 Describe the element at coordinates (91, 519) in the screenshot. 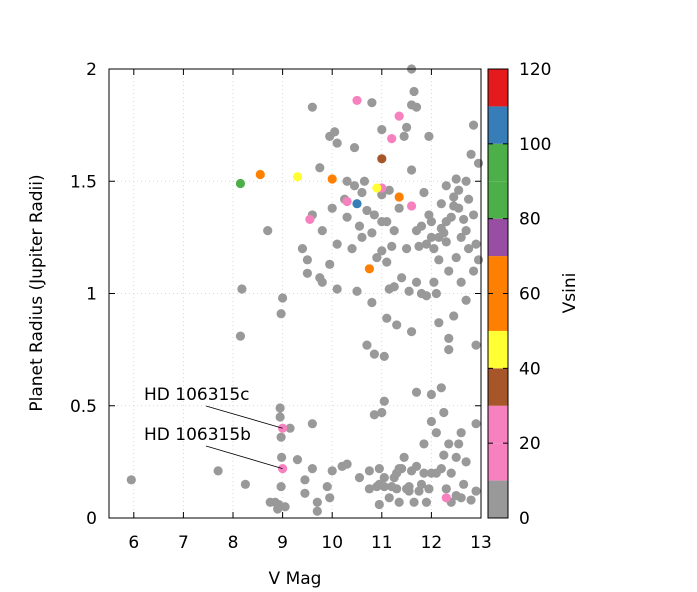

I see `y-tick-label: 0` at that location.